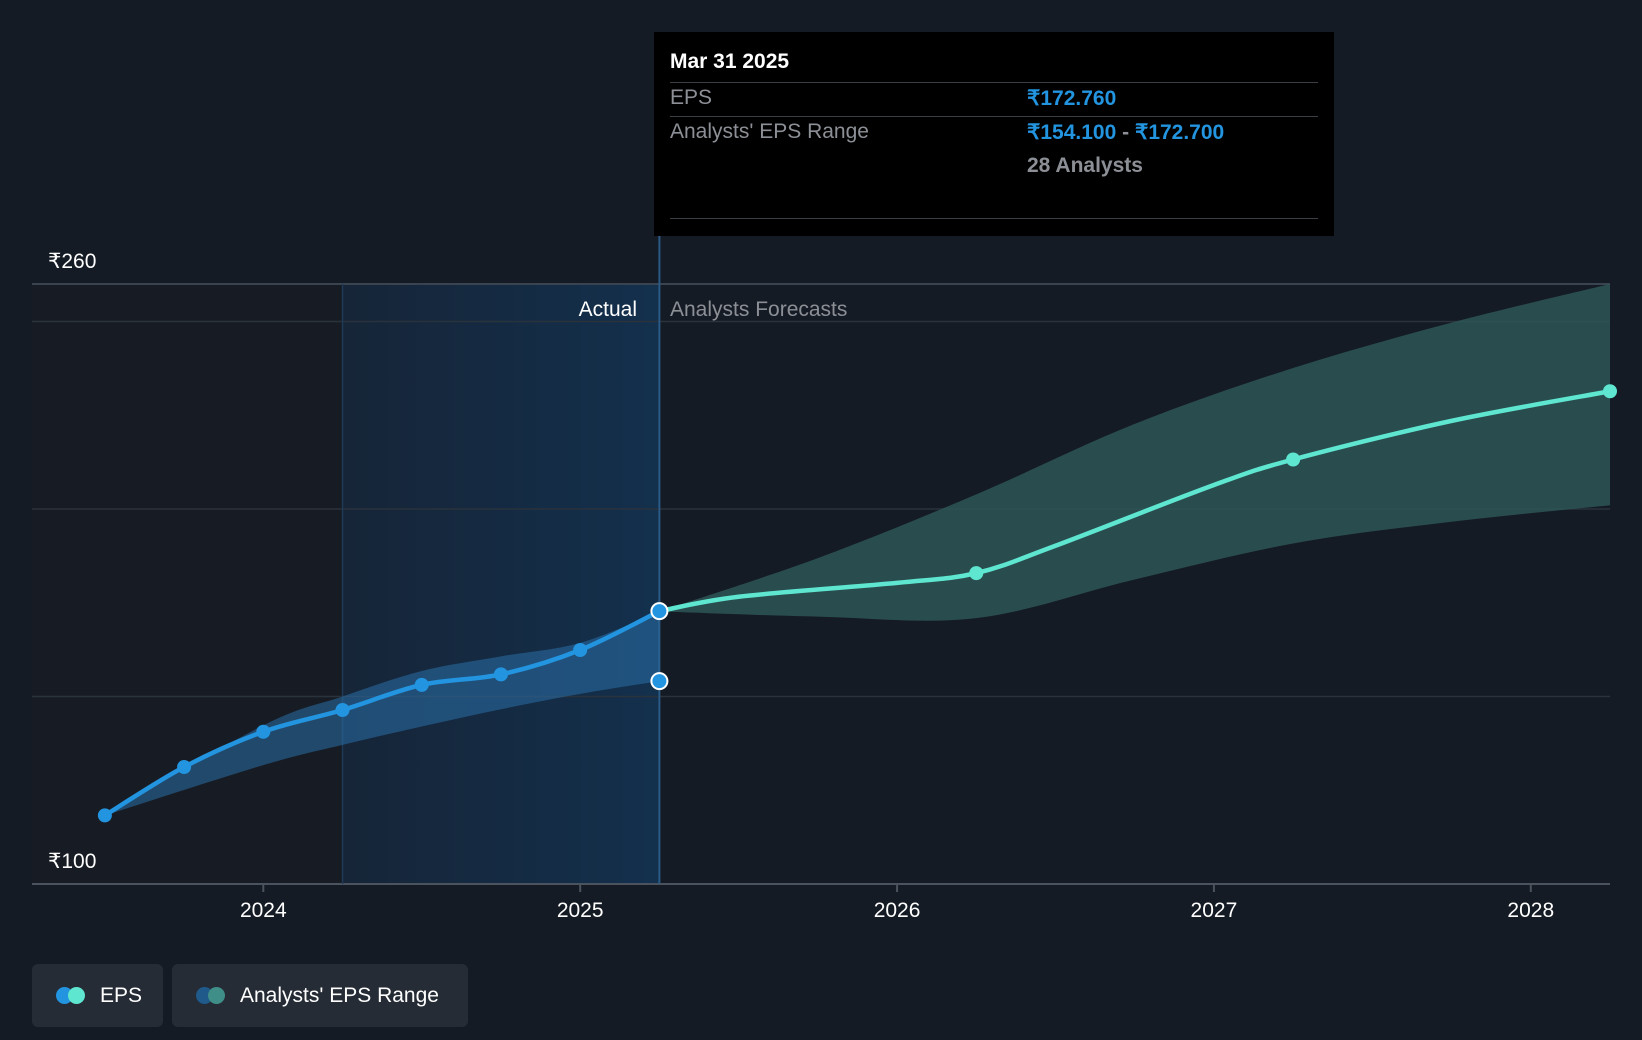 This screenshot has width=1642, height=1040. What do you see at coordinates (1072, 98) in the screenshot?
I see `tooltip-eps-value: ₹172.760` at bounding box center [1072, 98].